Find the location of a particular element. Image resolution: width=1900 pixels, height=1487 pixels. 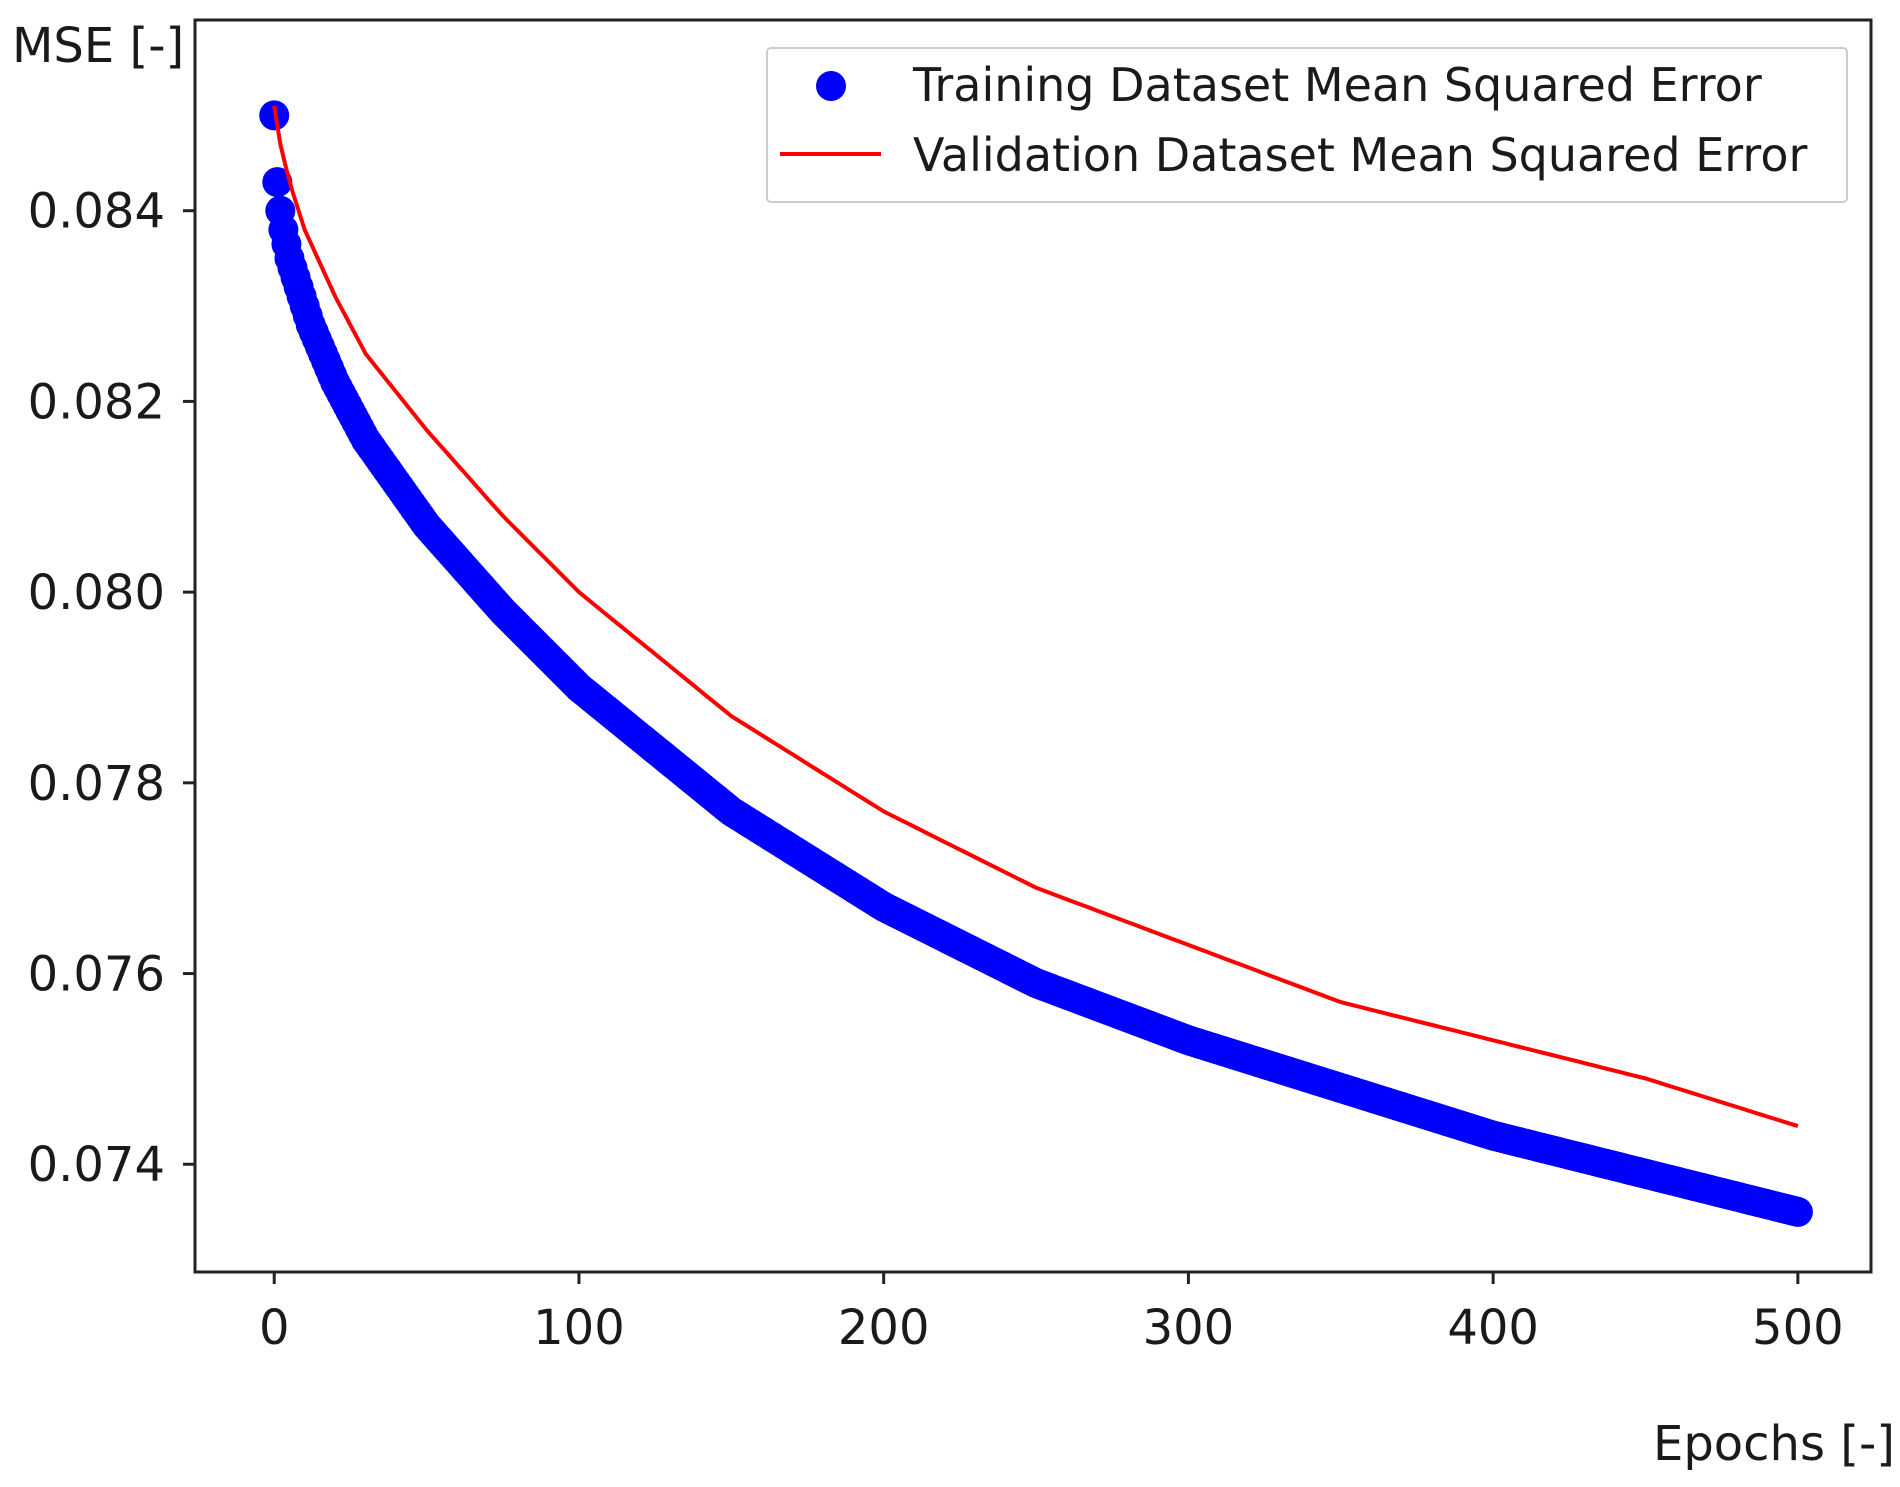

legend-box is located at coordinates (1307, 125).